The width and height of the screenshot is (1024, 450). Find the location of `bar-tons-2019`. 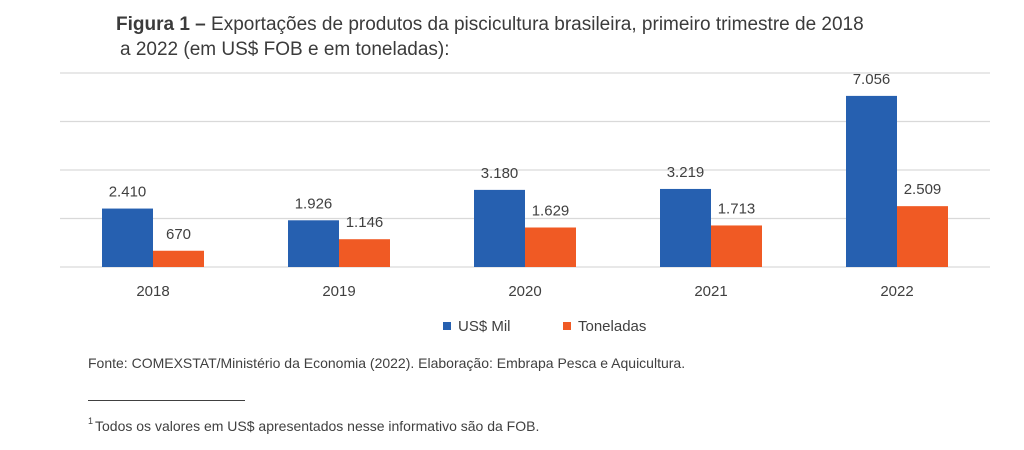

bar-tons-2019 is located at coordinates (364, 253).